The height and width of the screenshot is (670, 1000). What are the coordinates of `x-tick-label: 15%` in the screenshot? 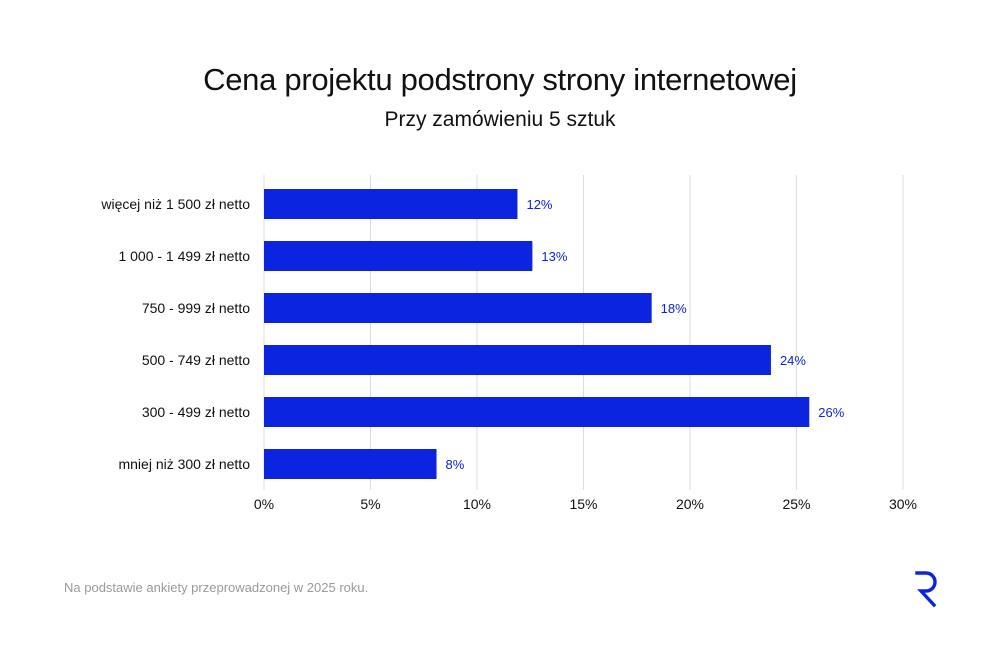 It's located at (583, 504).